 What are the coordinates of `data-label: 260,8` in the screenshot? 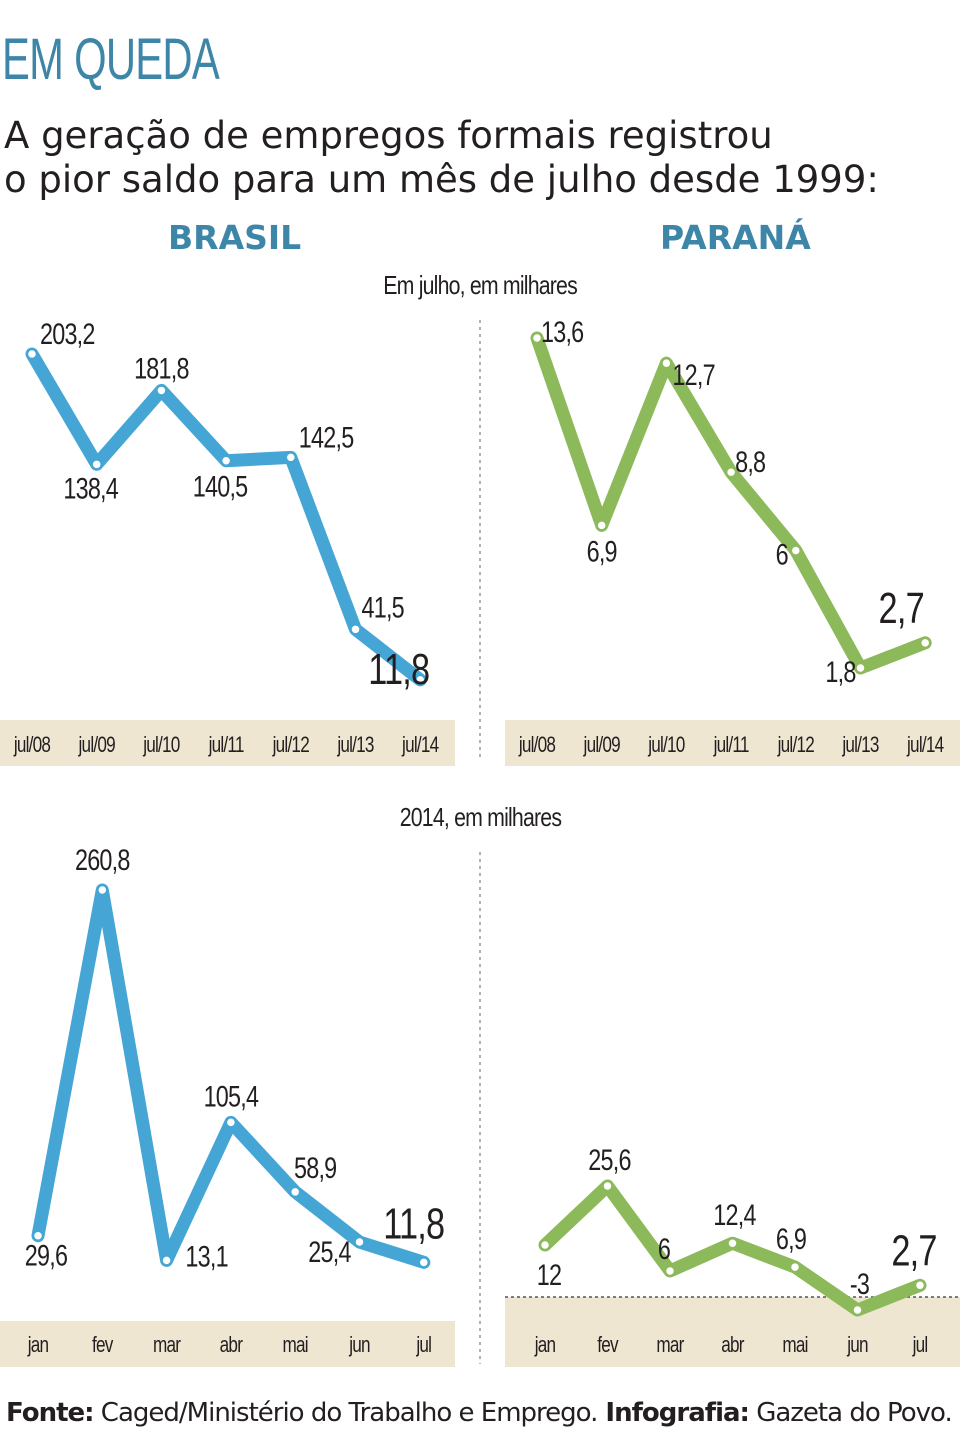 It's located at (102, 859).